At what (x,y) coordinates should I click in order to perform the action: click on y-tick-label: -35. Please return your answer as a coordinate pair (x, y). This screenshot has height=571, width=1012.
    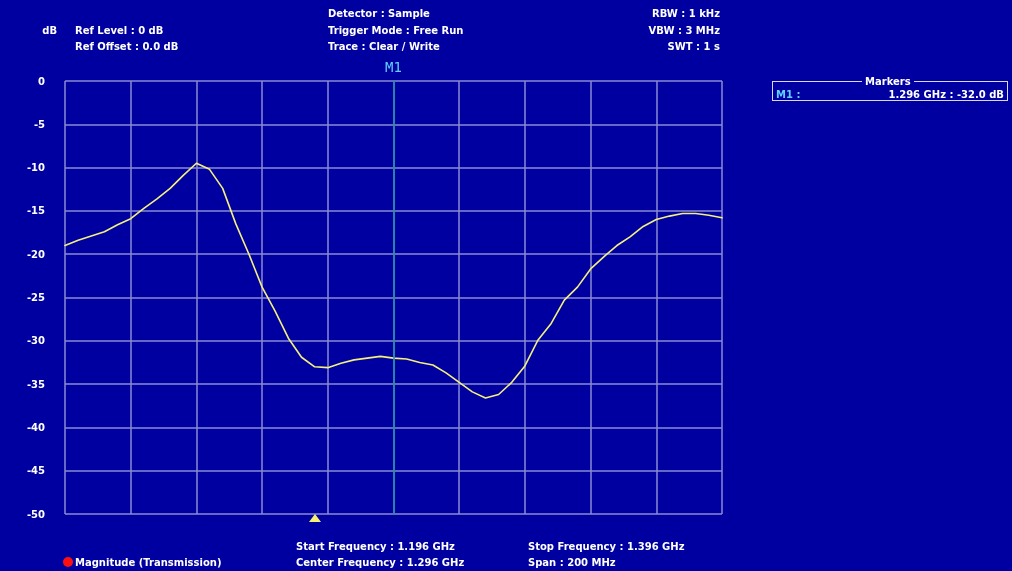
    Looking at the image, I should click on (36, 384).